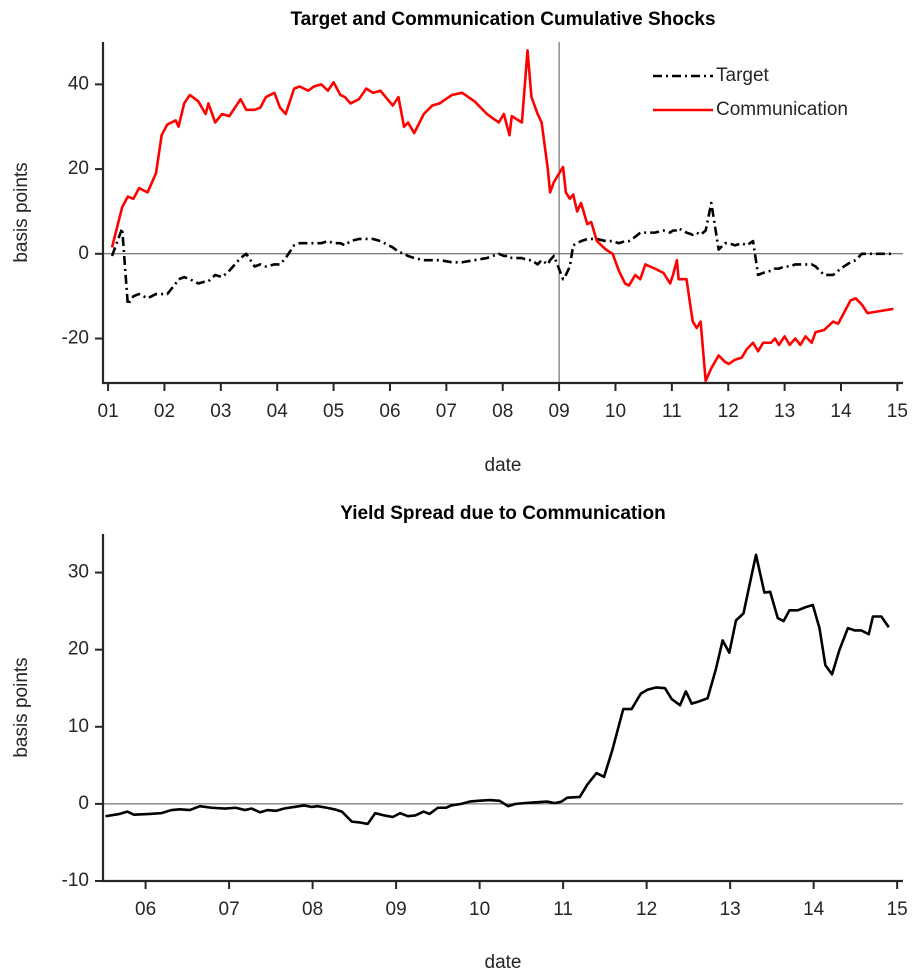 The height and width of the screenshot is (978, 915). Describe the element at coordinates (75, 338) in the screenshot. I see `y-tick-label: -20` at that location.